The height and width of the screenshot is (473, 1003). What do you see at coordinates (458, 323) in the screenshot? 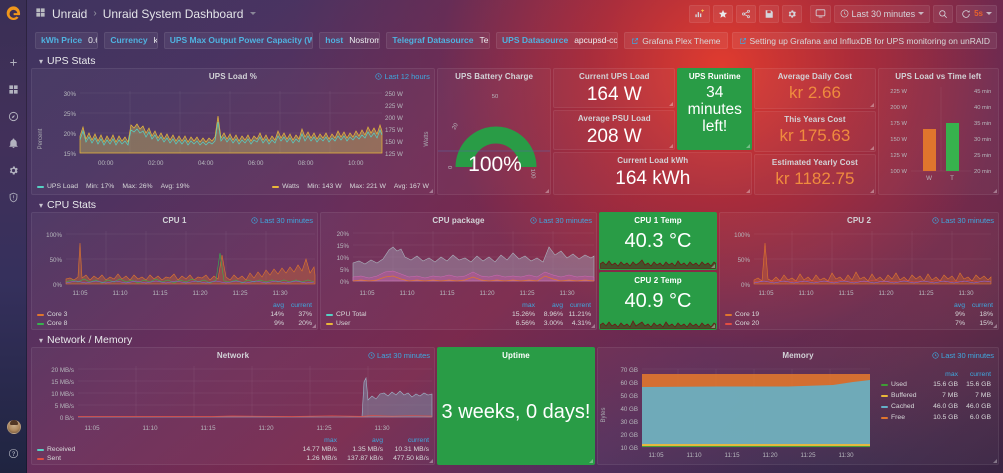
I see `legend-row: User 6.56% 3.00% 4.31%` at bounding box center [458, 323].